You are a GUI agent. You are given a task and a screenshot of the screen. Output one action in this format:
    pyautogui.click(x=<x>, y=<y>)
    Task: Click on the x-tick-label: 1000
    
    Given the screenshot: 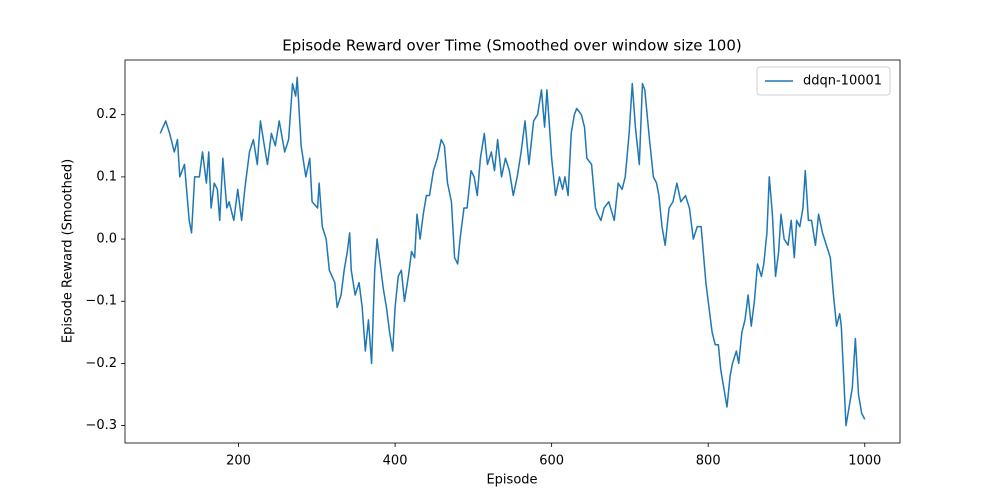 What is the action you would take?
    pyautogui.click(x=864, y=461)
    